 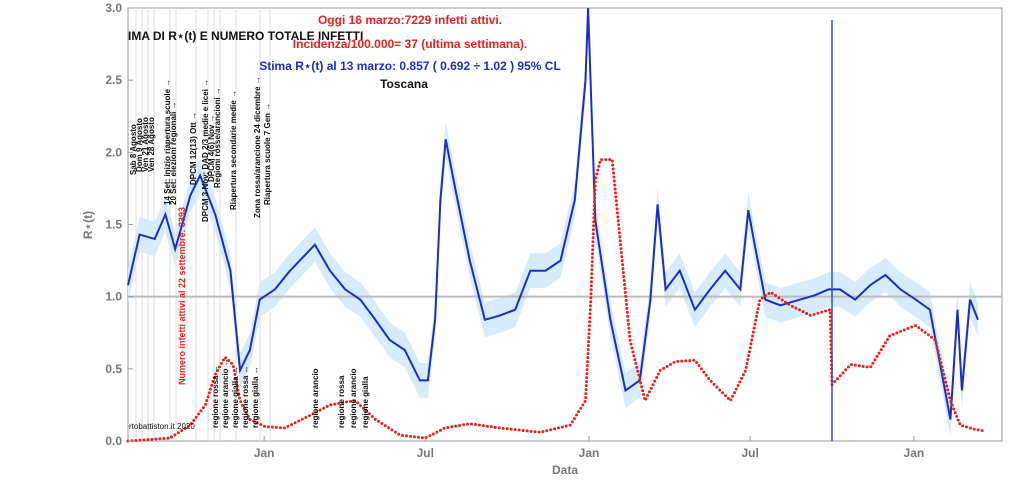 What do you see at coordinates (151, 144) in the screenshot?
I see `annotation: Ven 28 Agosto` at bounding box center [151, 144].